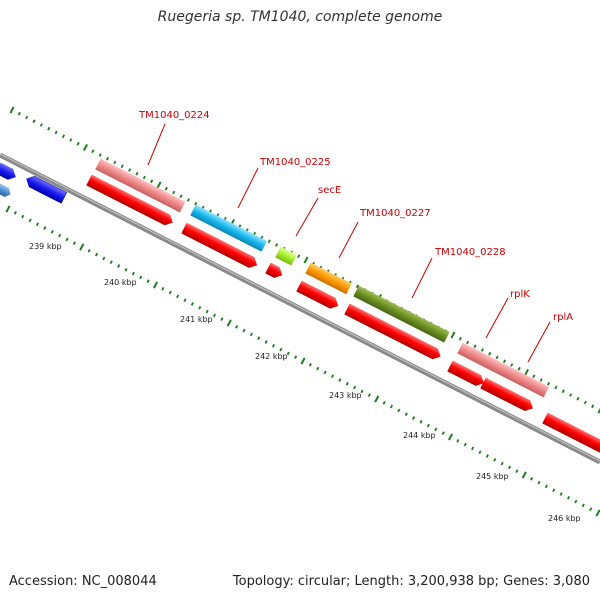  What do you see at coordinates (470, 252) in the screenshot?
I see `gene-label-tm1040-0228: TM1040_0228` at bounding box center [470, 252].